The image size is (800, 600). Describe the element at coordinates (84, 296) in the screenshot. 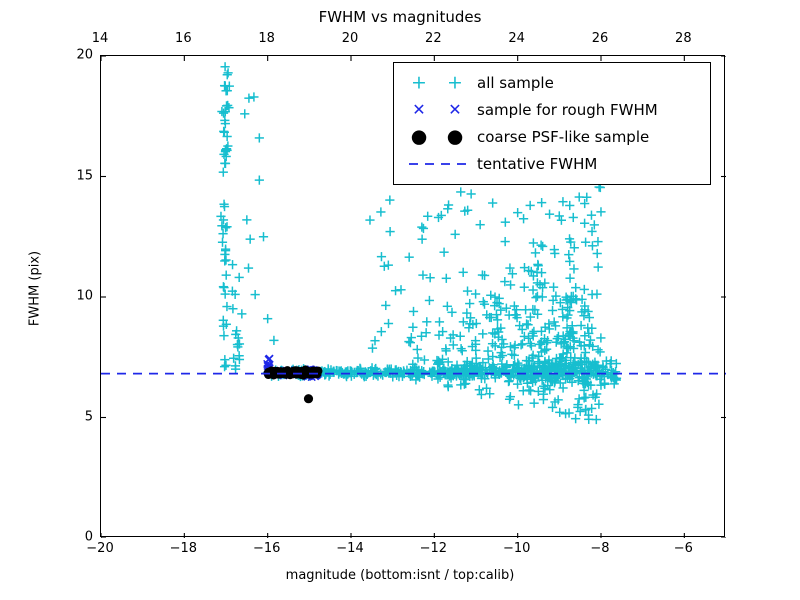

I see `y-tick-label: 10` at that location.